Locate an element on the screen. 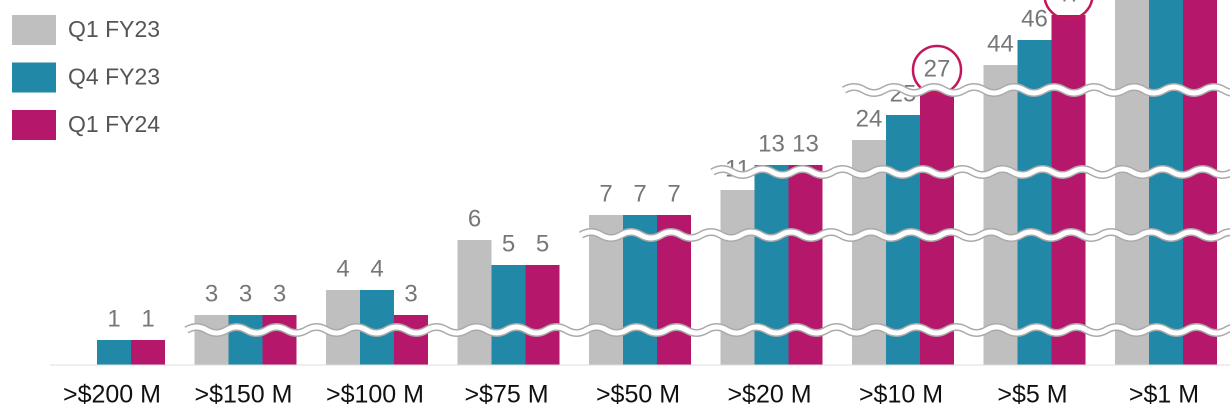 The image size is (1230, 419). x-tick-label: >$150 M is located at coordinates (244, 395).